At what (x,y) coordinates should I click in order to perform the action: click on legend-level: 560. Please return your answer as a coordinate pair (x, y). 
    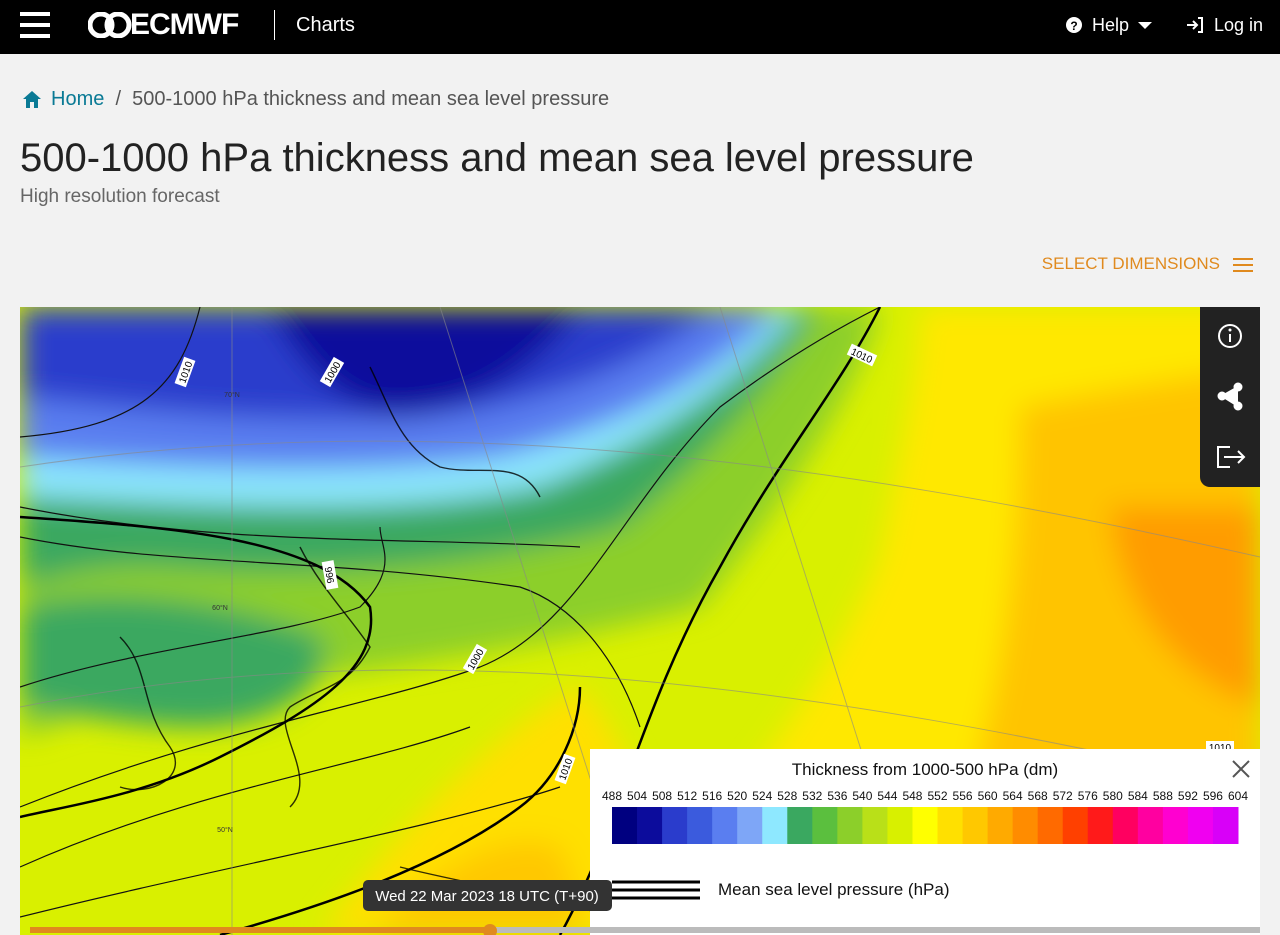
    Looking at the image, I should click on (988, 796).